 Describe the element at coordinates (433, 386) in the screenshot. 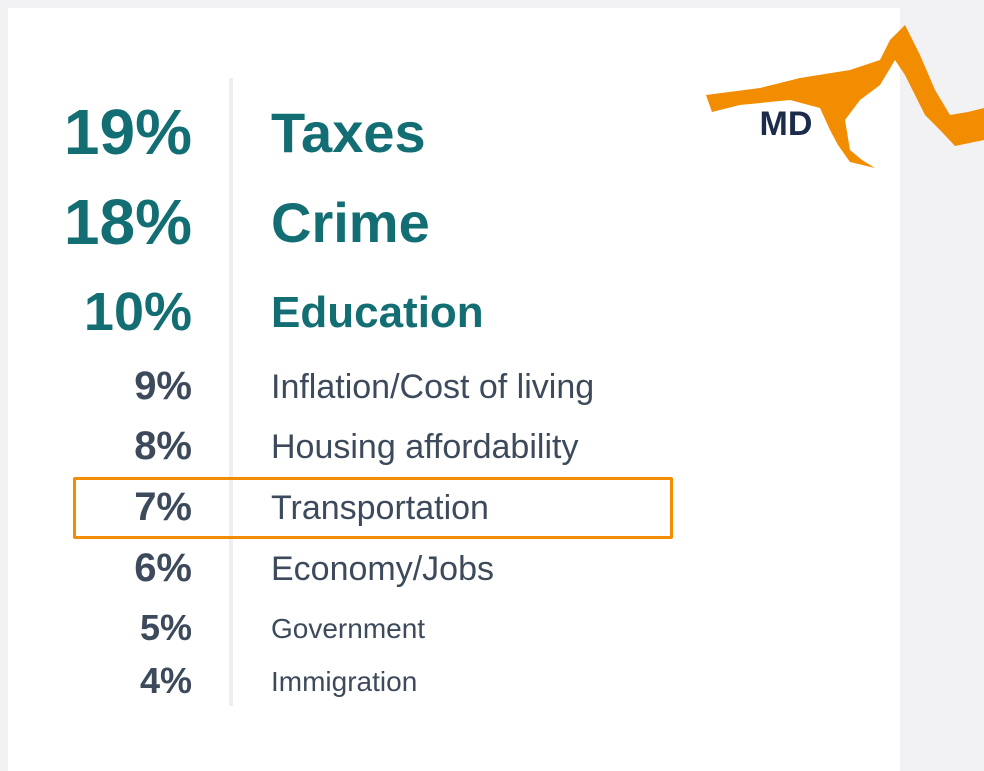

I see `issue-label: Inflation/Cost of living` at that location.